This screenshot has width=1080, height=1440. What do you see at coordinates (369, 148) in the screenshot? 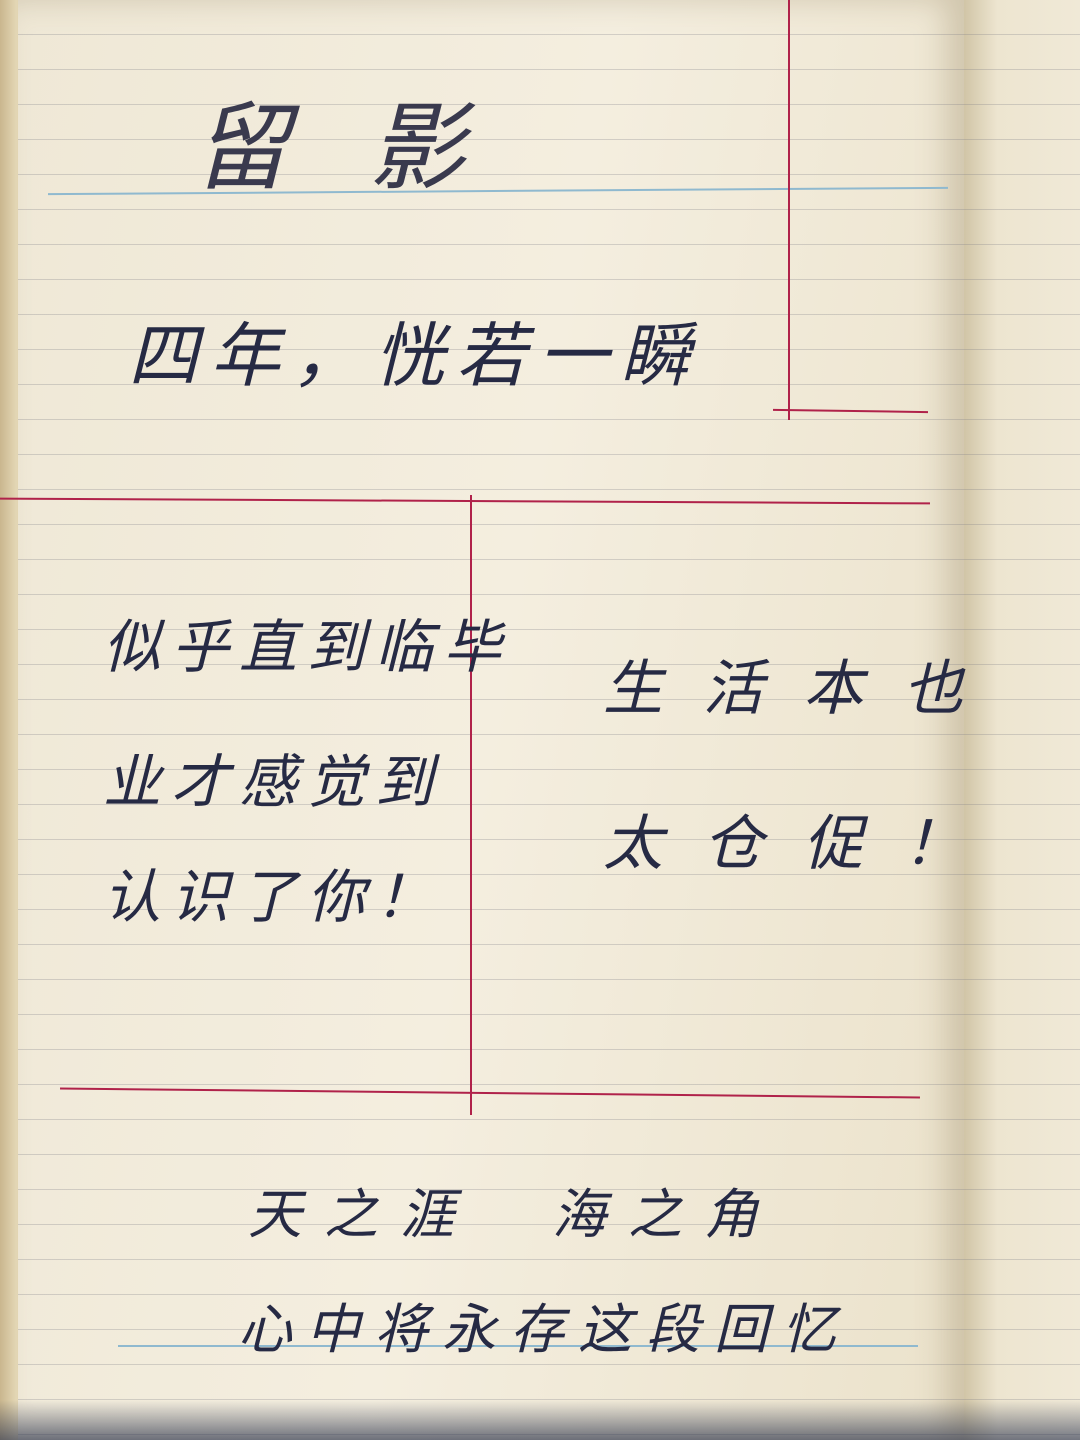
I see `page-title: 留影` at bounding box center [369, 148].